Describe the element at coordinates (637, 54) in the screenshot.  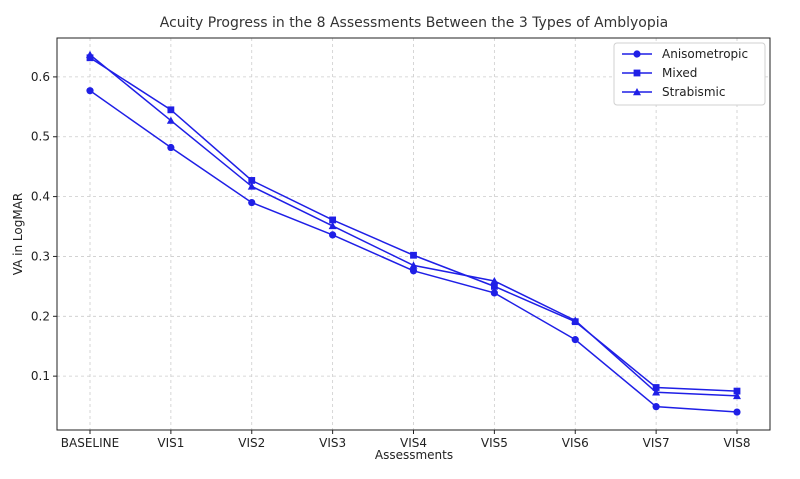
I see `legend-marker-anisometropic` at that location.